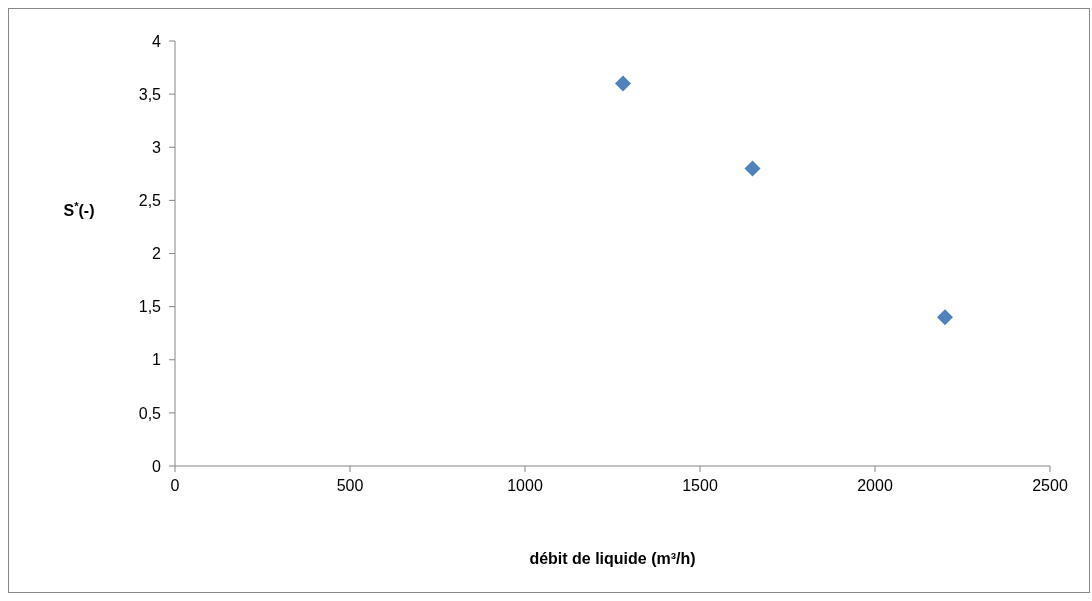 This screenshot has height=601, width=1092. I want to click on y-tick-label: 4, so click(157, 41).